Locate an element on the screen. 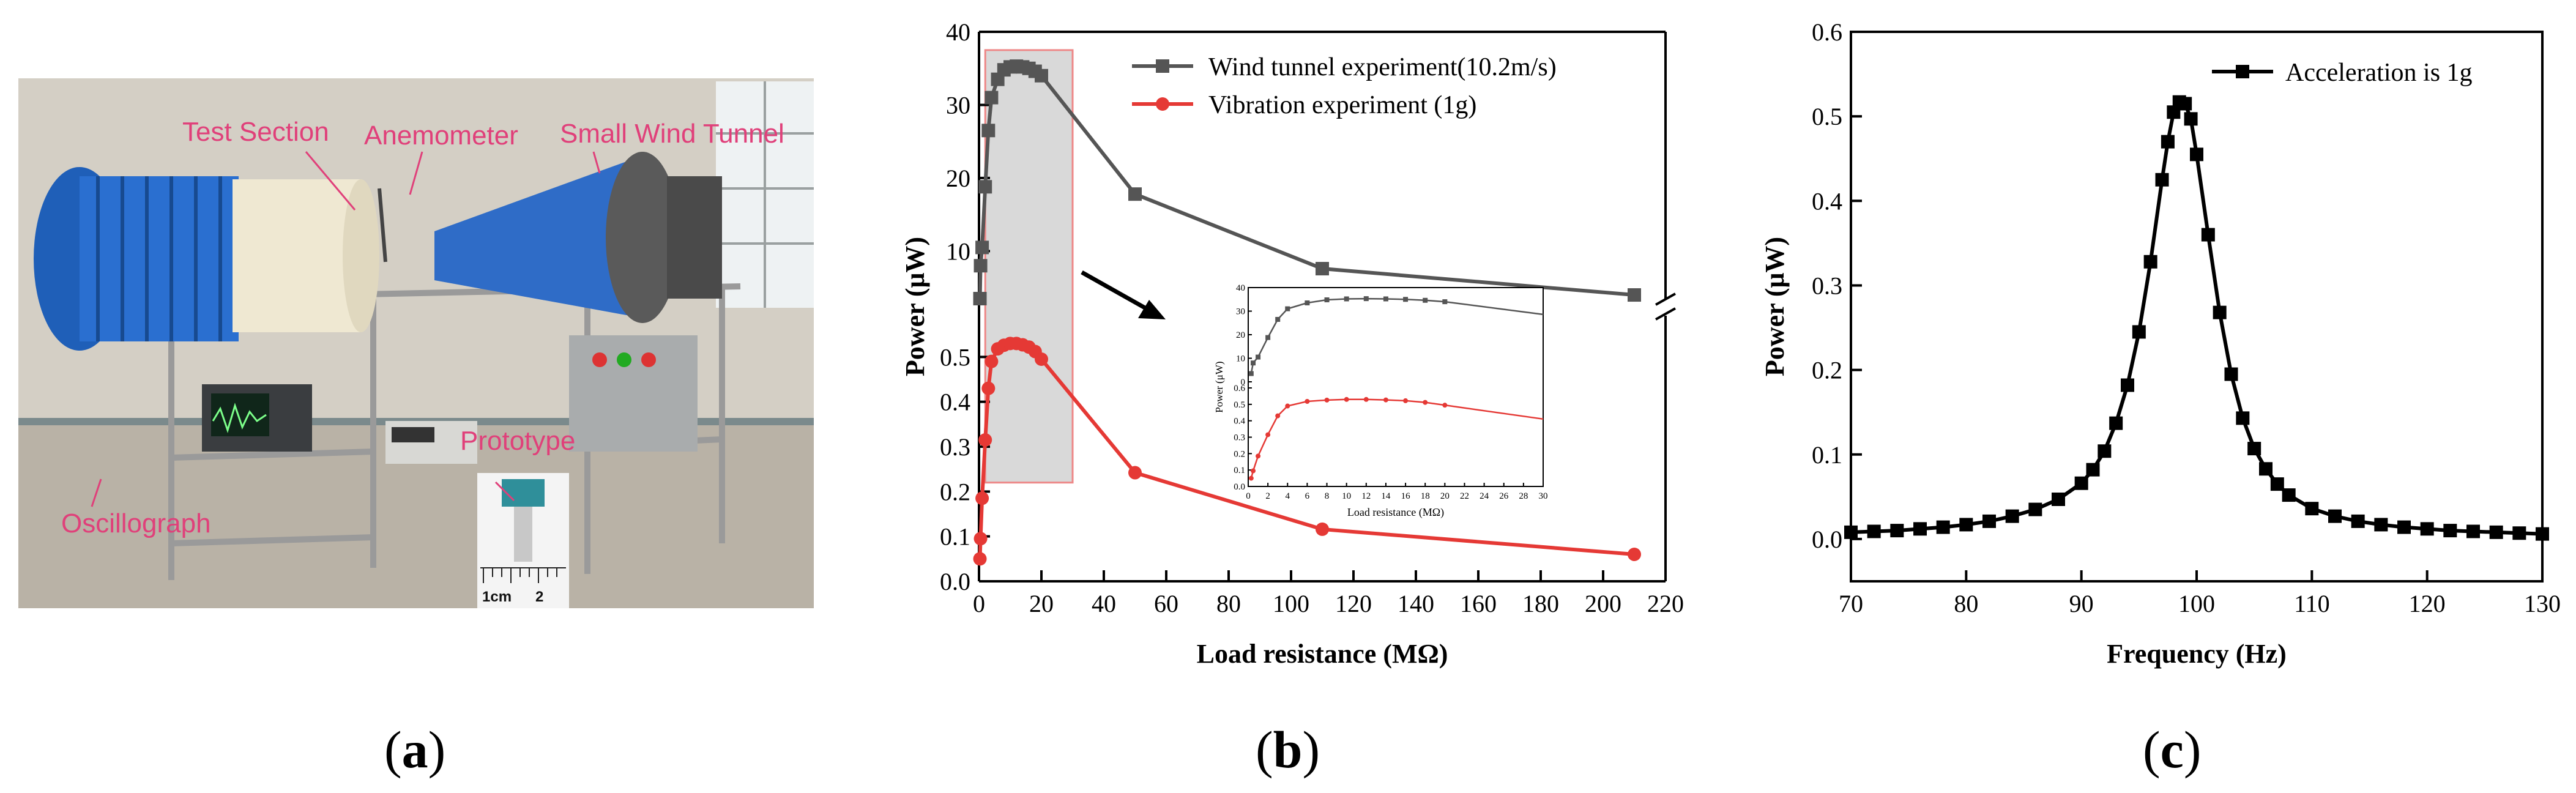  inset-y-tick-label: 0.3 is located at coordinates (1239, 438).